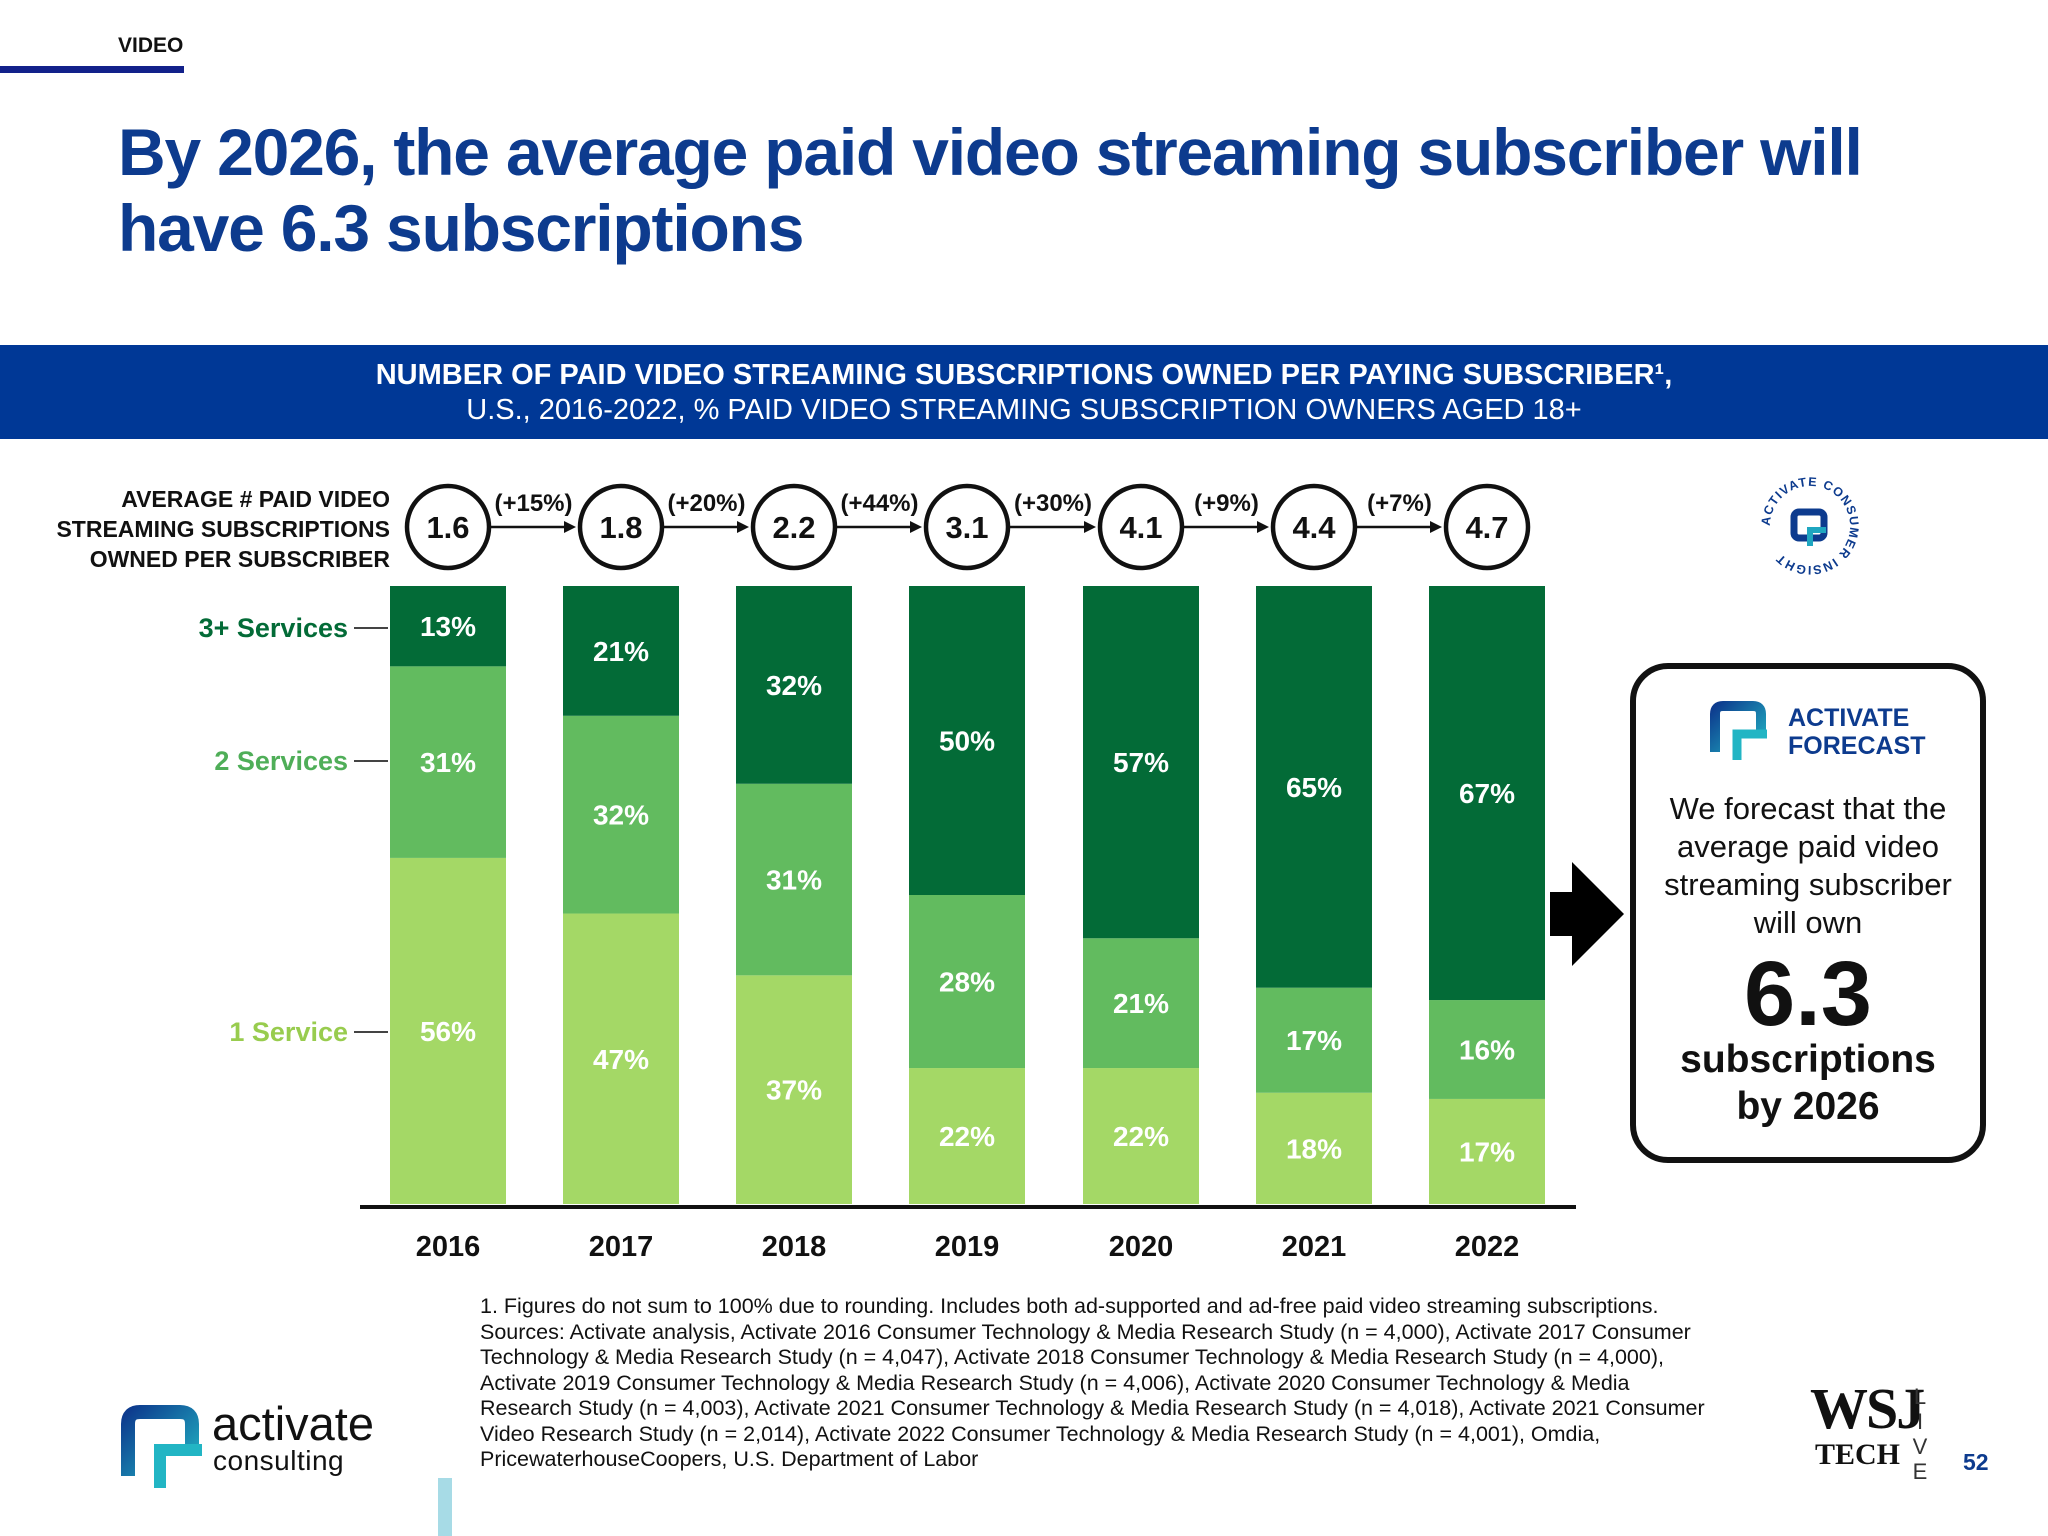 The height and width of the screenshot is (1536, 2048). I want to click on average-value: 3.1, so click(966, 527).